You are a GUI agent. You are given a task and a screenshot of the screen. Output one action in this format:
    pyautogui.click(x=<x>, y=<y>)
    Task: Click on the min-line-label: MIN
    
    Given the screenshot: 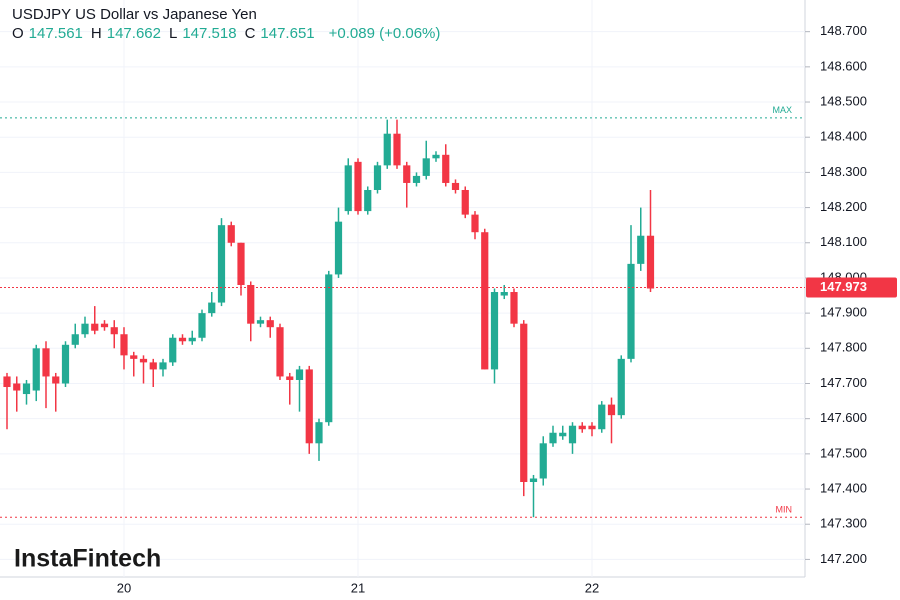 What is the action you would take?
    pyautogui.click(x=784, y=510)
    